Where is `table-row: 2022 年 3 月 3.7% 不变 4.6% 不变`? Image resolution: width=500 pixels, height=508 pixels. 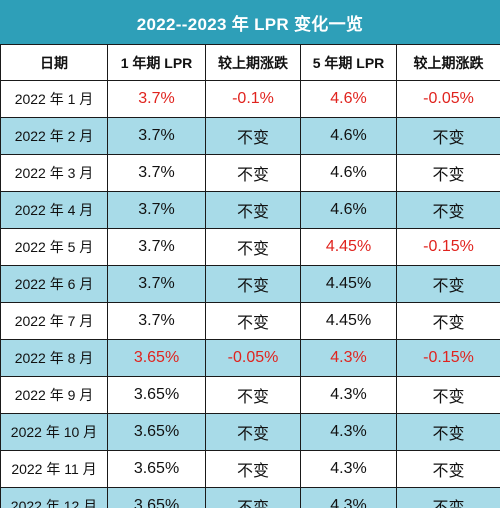
table-row: 2022 年 3 月 3.7% 不变 4.6% 不变 is located at coordinates (250, 173).